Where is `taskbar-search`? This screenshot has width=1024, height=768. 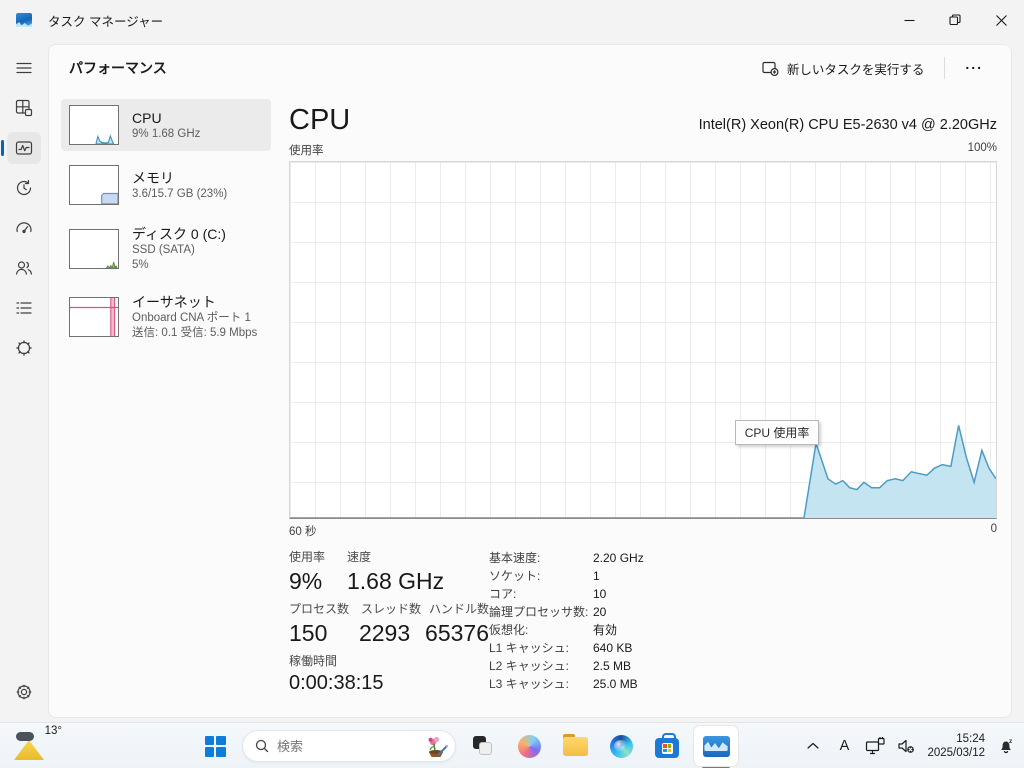 taskbar-search is located at coordinates (349, 746).